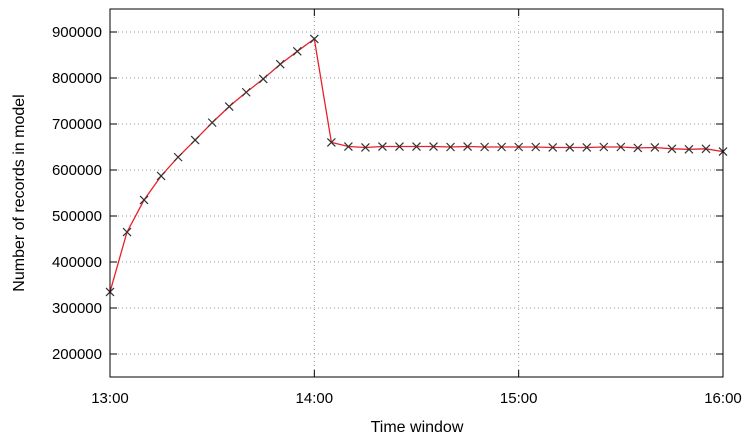 This screenshot has height=440, width=748. Describe the element at coordinates (417, 427) in the screenshot. I see `x-axis-title: Time window` at that location.